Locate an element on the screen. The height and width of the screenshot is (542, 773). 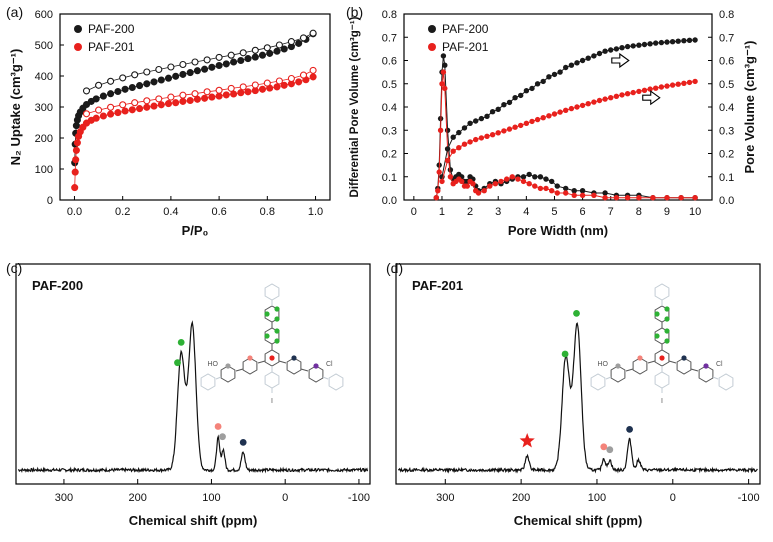
y-tick-label-right: 0.0 is located at coordinates (726, 201).